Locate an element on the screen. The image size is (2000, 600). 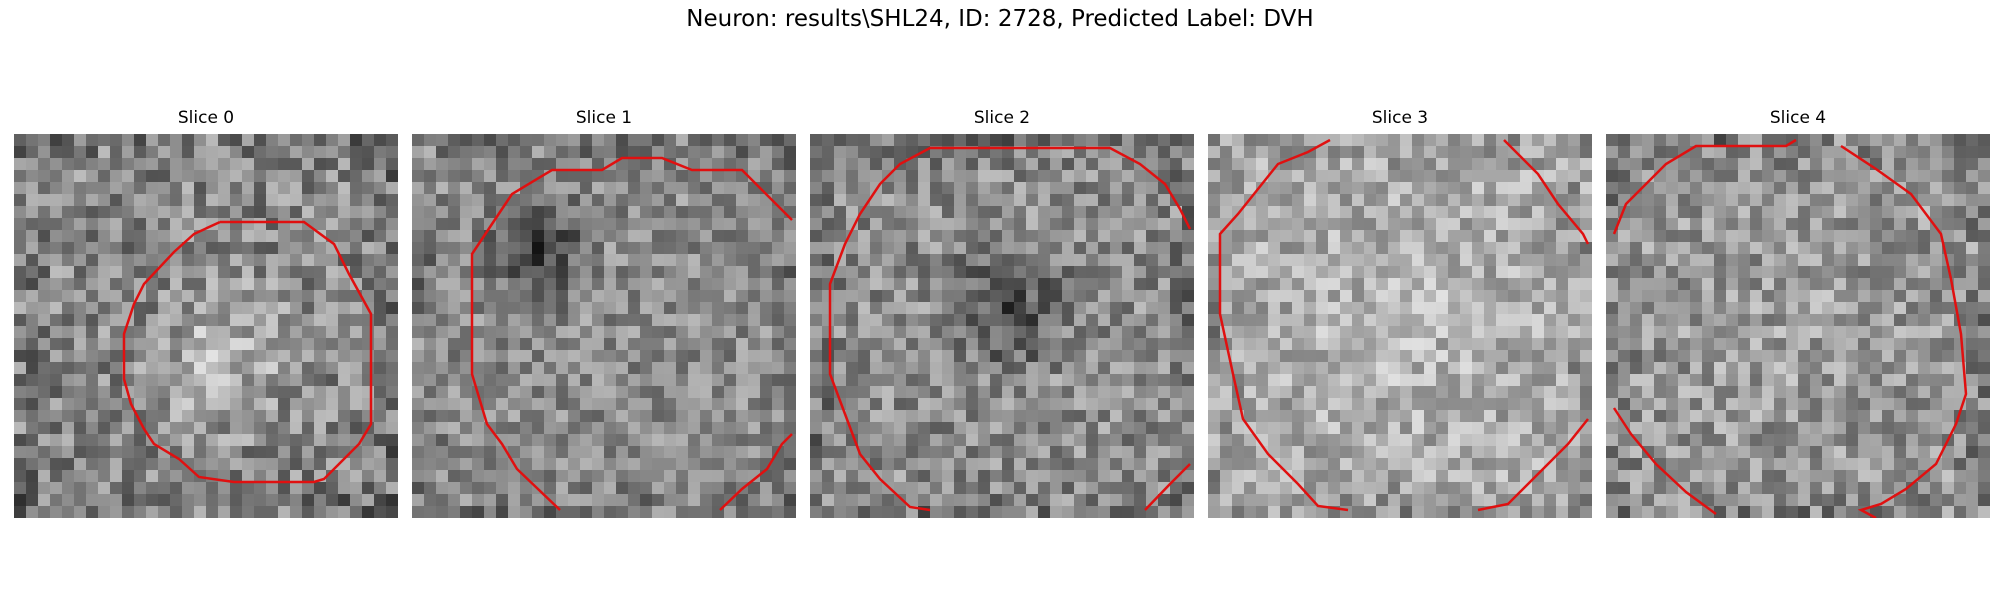
slice-0-contour-line is located at coordinates (247, 352).